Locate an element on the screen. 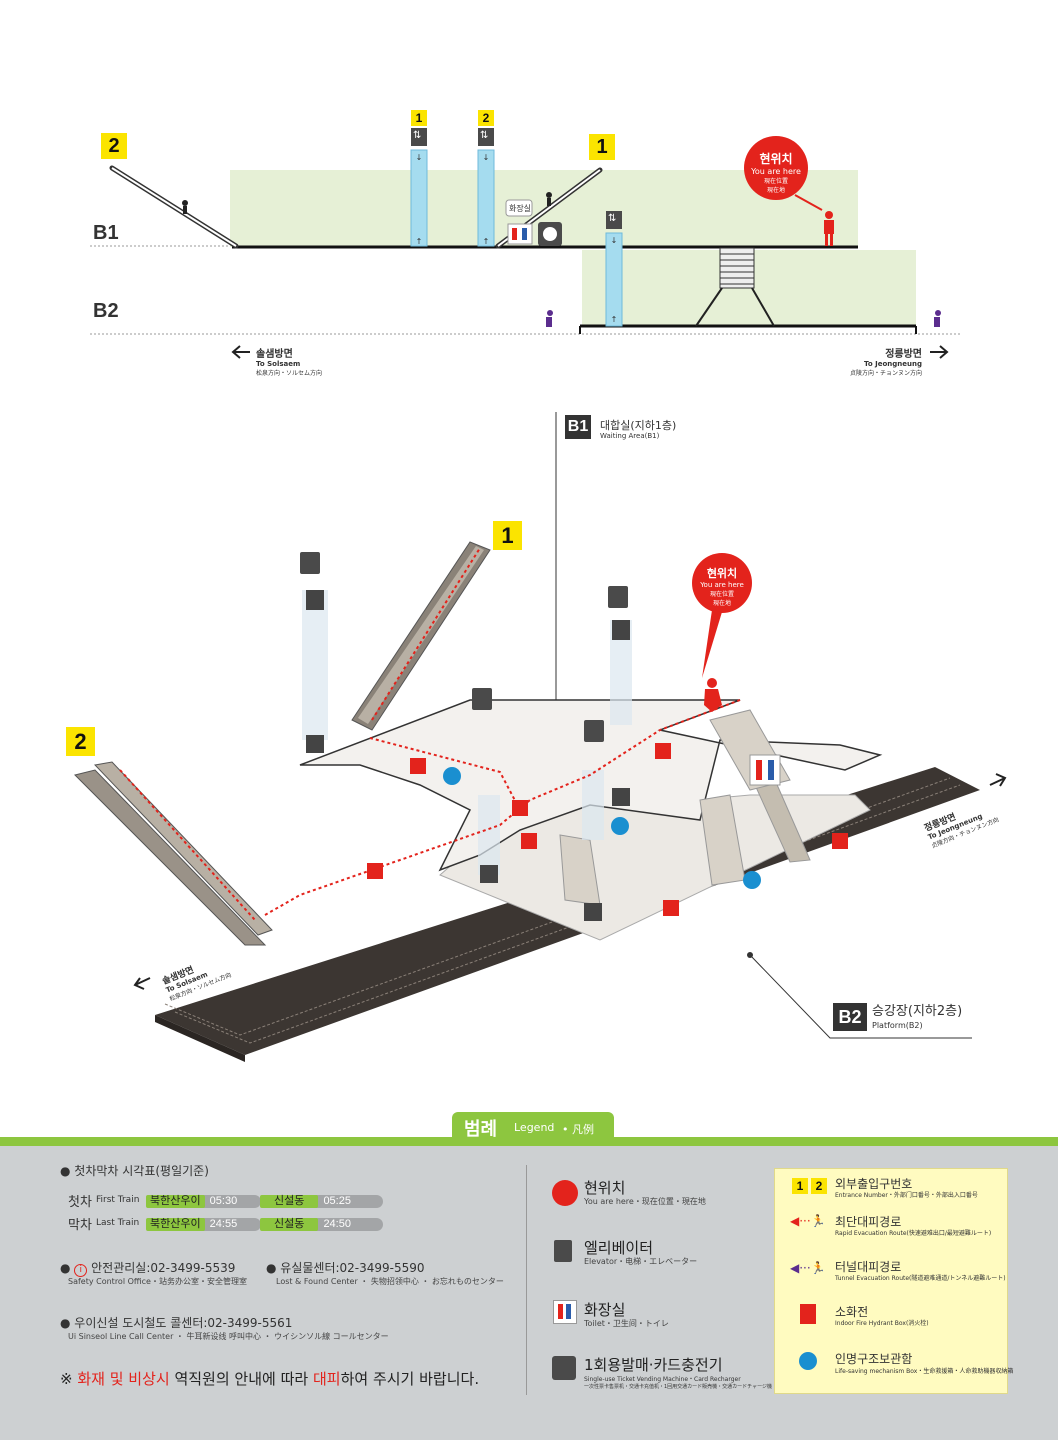 This screenshot has height=1440, width=1058. first-train-time2: 05:25 is located at coordinates (337, 1201).